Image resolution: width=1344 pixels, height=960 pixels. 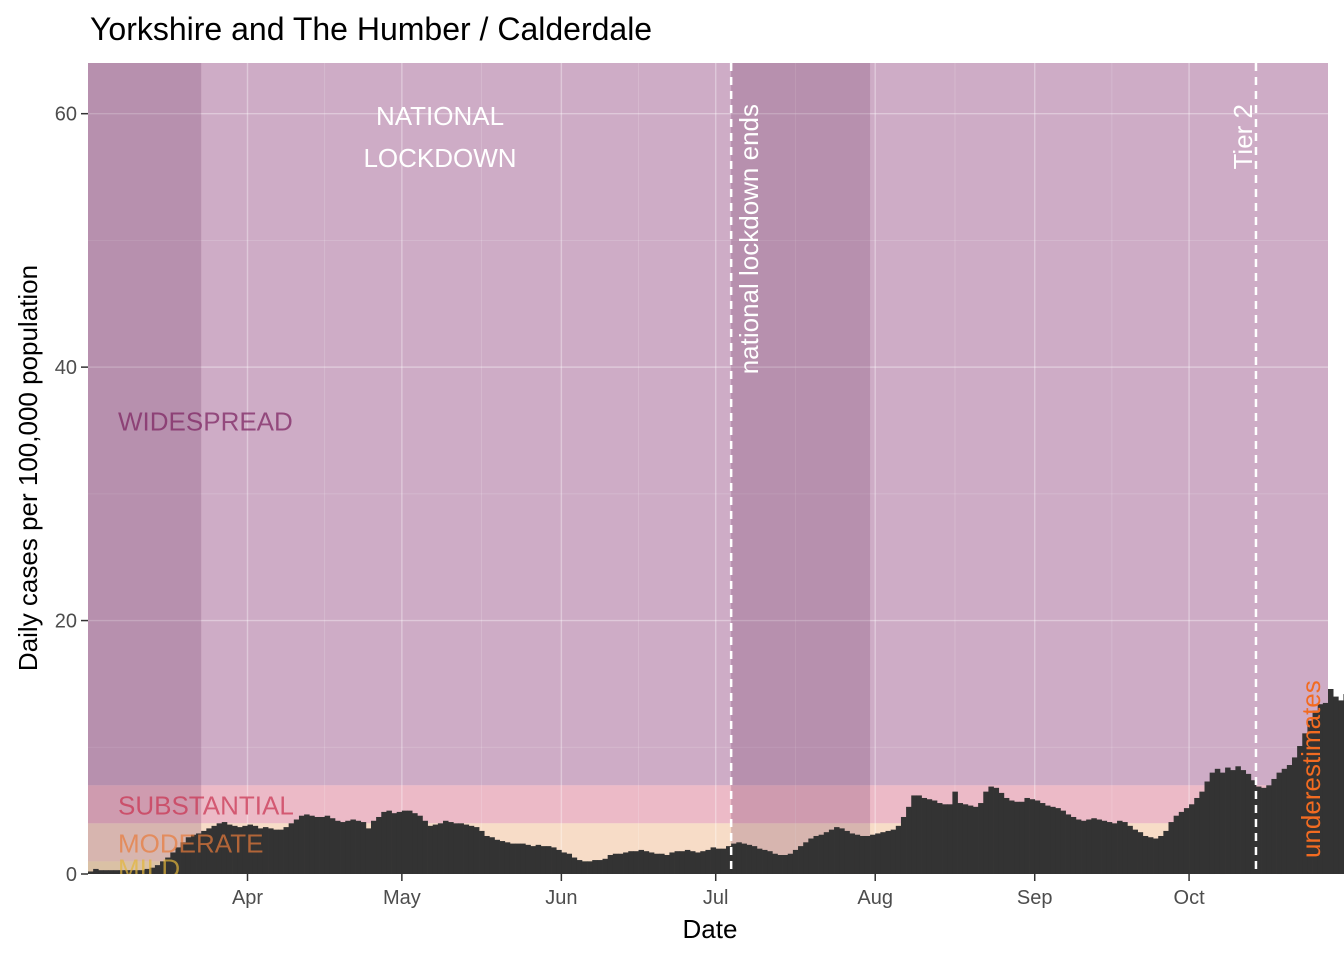 I want to click on x-tick-label: Jul, so click(x=716, y=898).